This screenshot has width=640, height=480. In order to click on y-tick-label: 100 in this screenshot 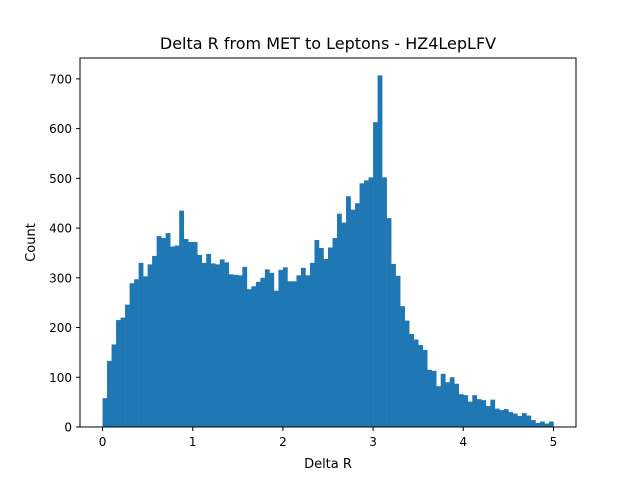, I will do `click(60, 378)`.